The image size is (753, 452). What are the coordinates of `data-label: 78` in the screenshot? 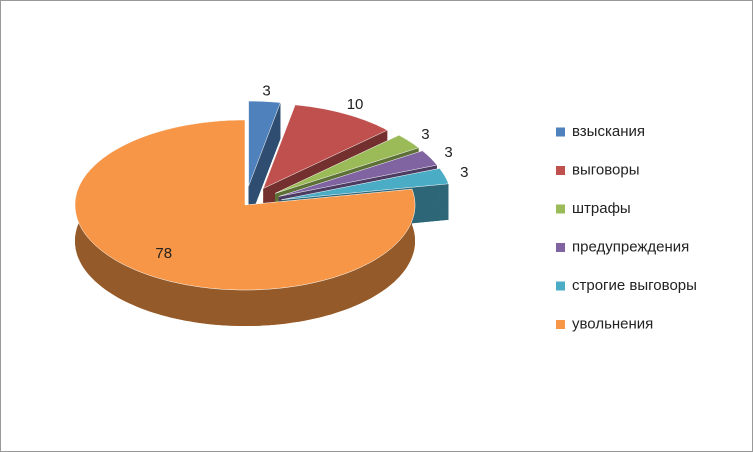 It's located at (163, 253).